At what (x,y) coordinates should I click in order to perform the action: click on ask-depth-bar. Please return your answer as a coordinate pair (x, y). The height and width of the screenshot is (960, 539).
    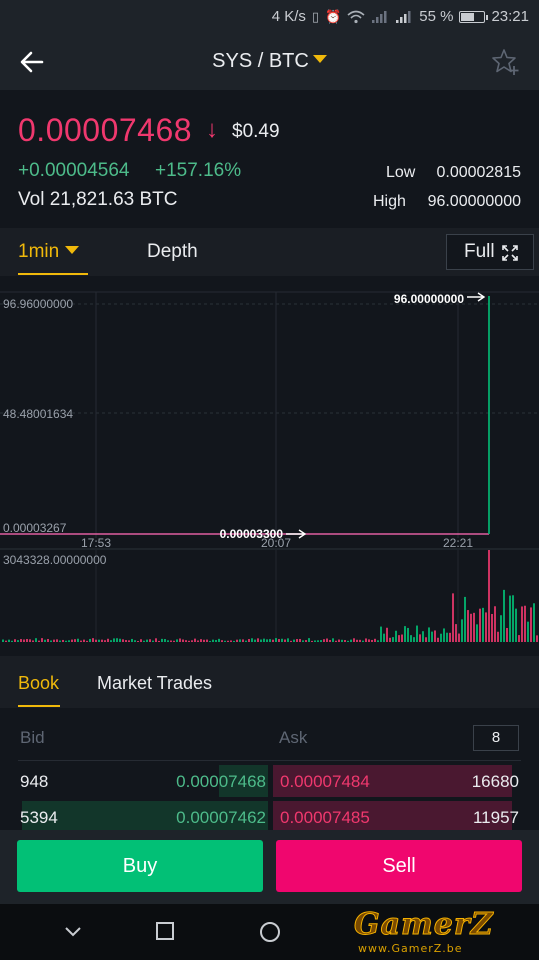
    Looking at the image, I should click on (392, 781).